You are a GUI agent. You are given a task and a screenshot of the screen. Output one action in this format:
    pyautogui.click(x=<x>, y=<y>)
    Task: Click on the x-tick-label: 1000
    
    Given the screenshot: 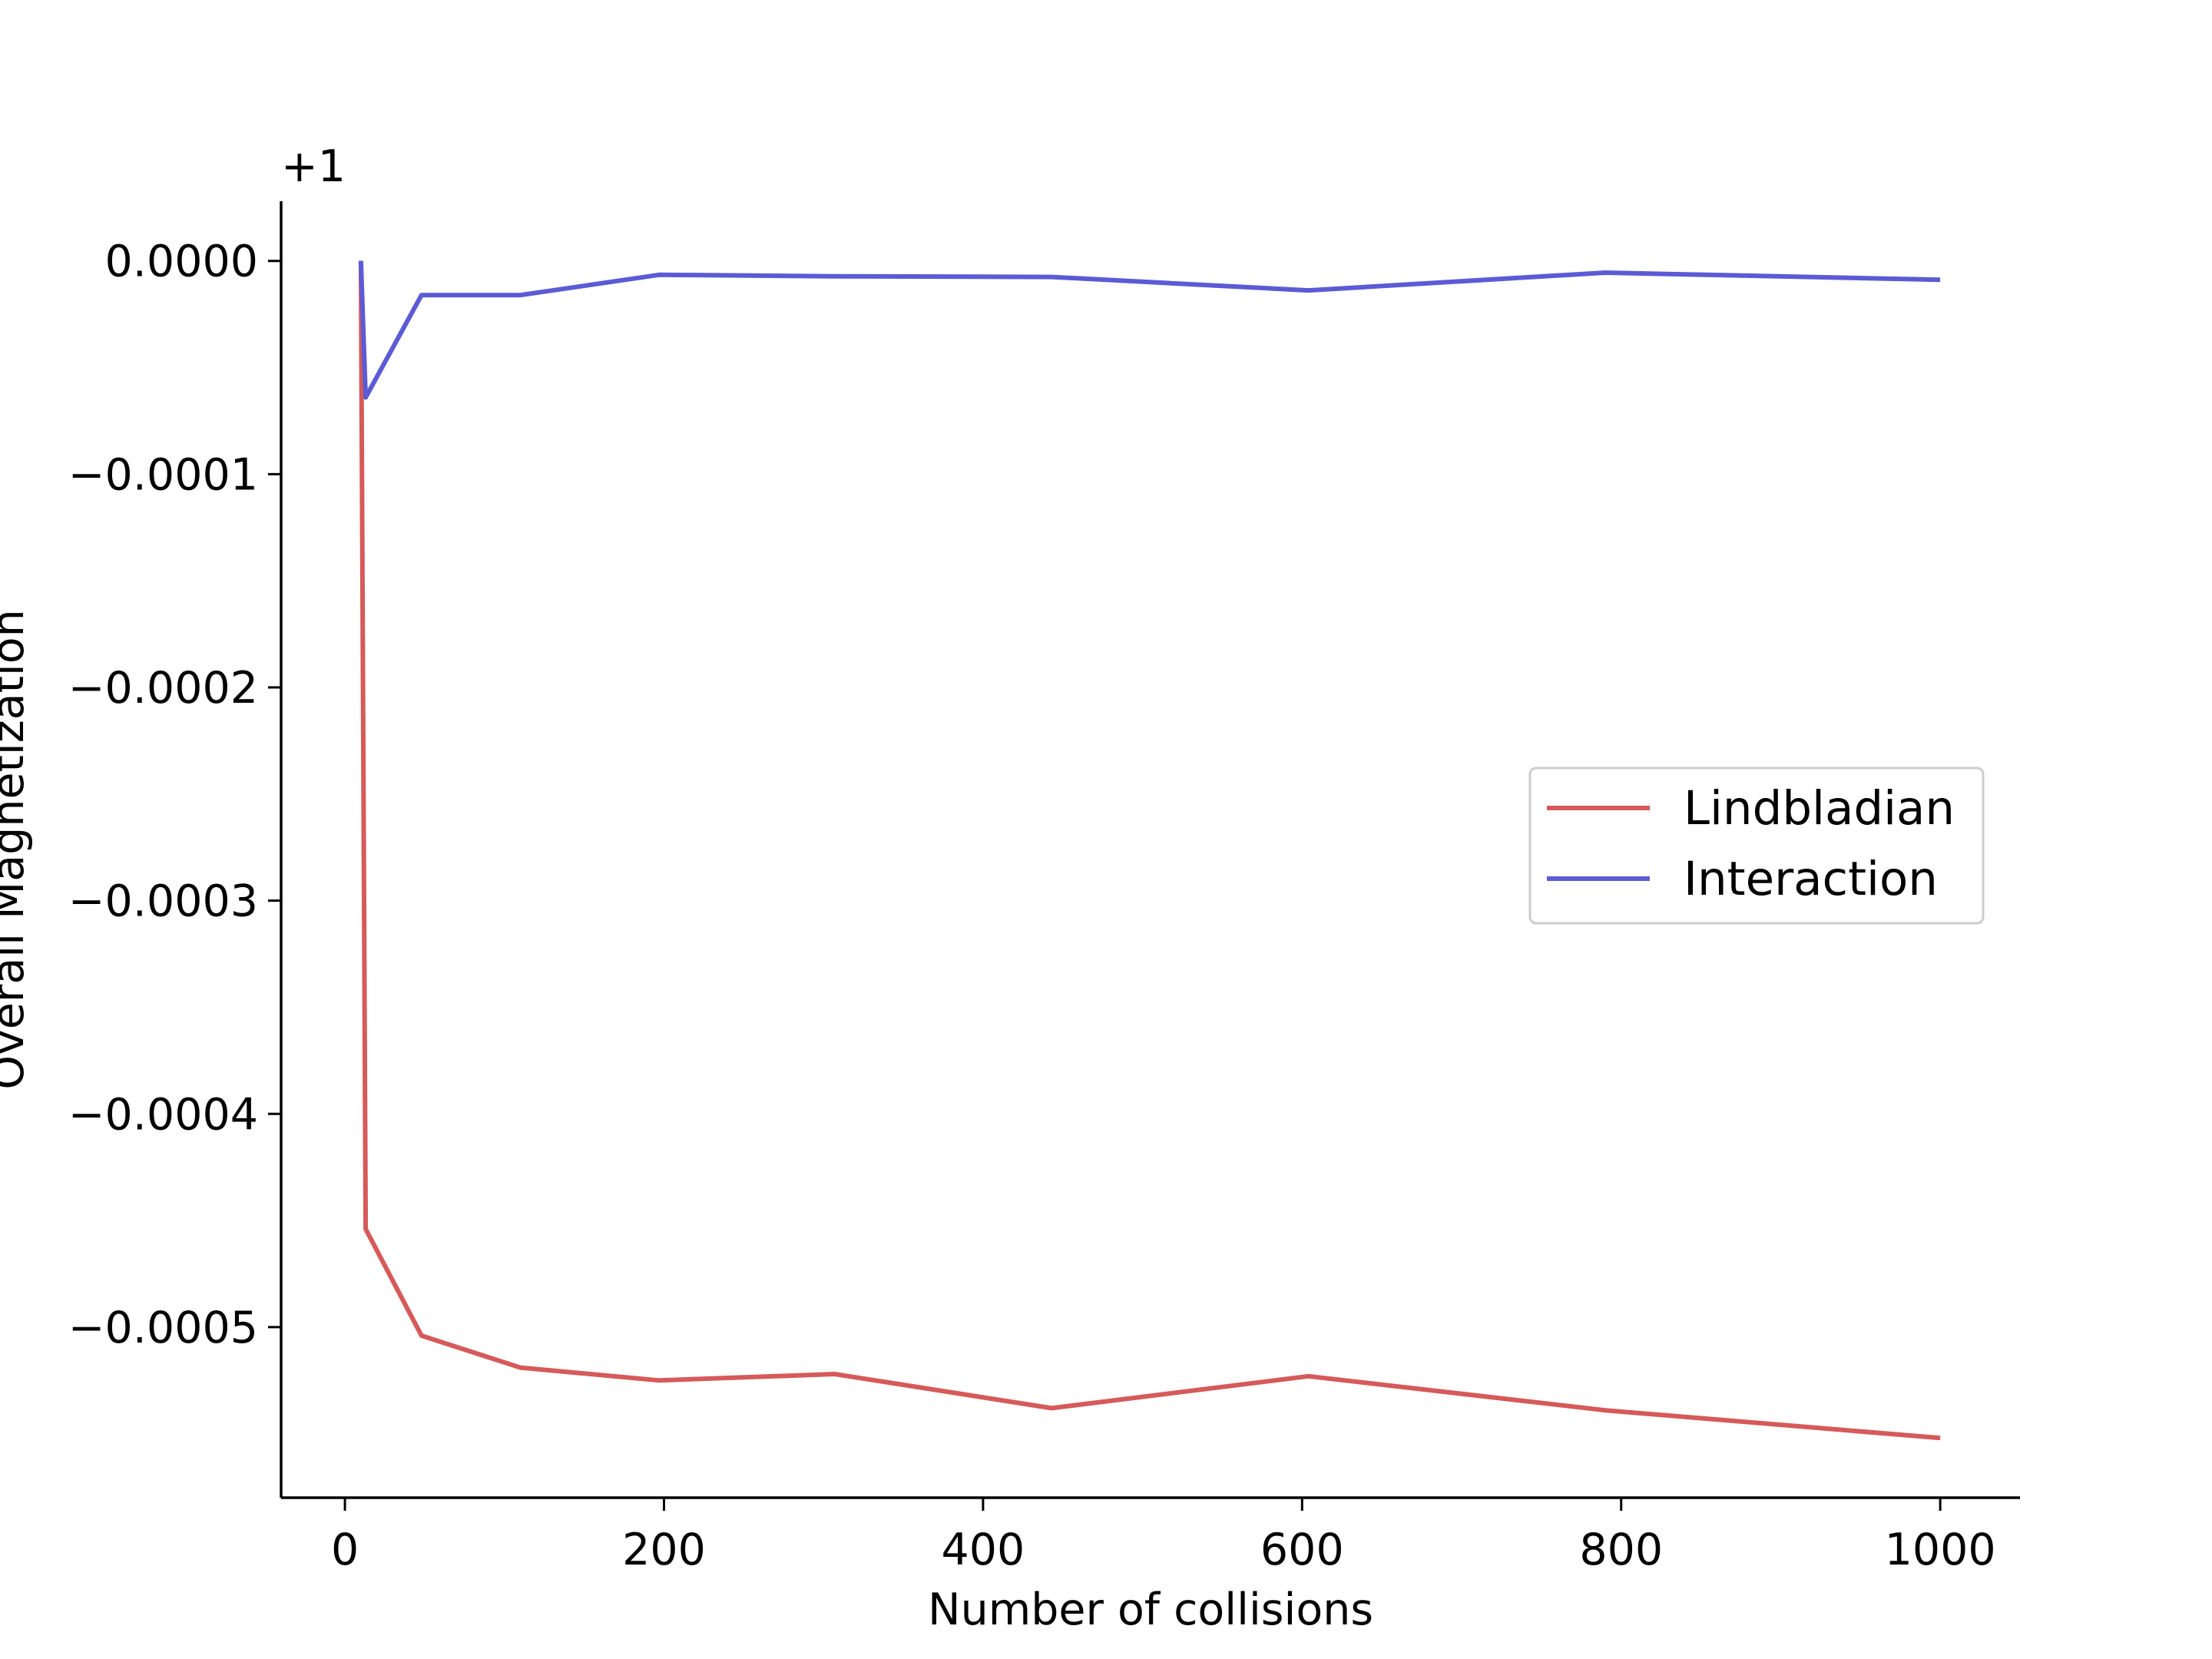 What is the action you would take?
    pyautogui.click(x=1940, y=1550)
    